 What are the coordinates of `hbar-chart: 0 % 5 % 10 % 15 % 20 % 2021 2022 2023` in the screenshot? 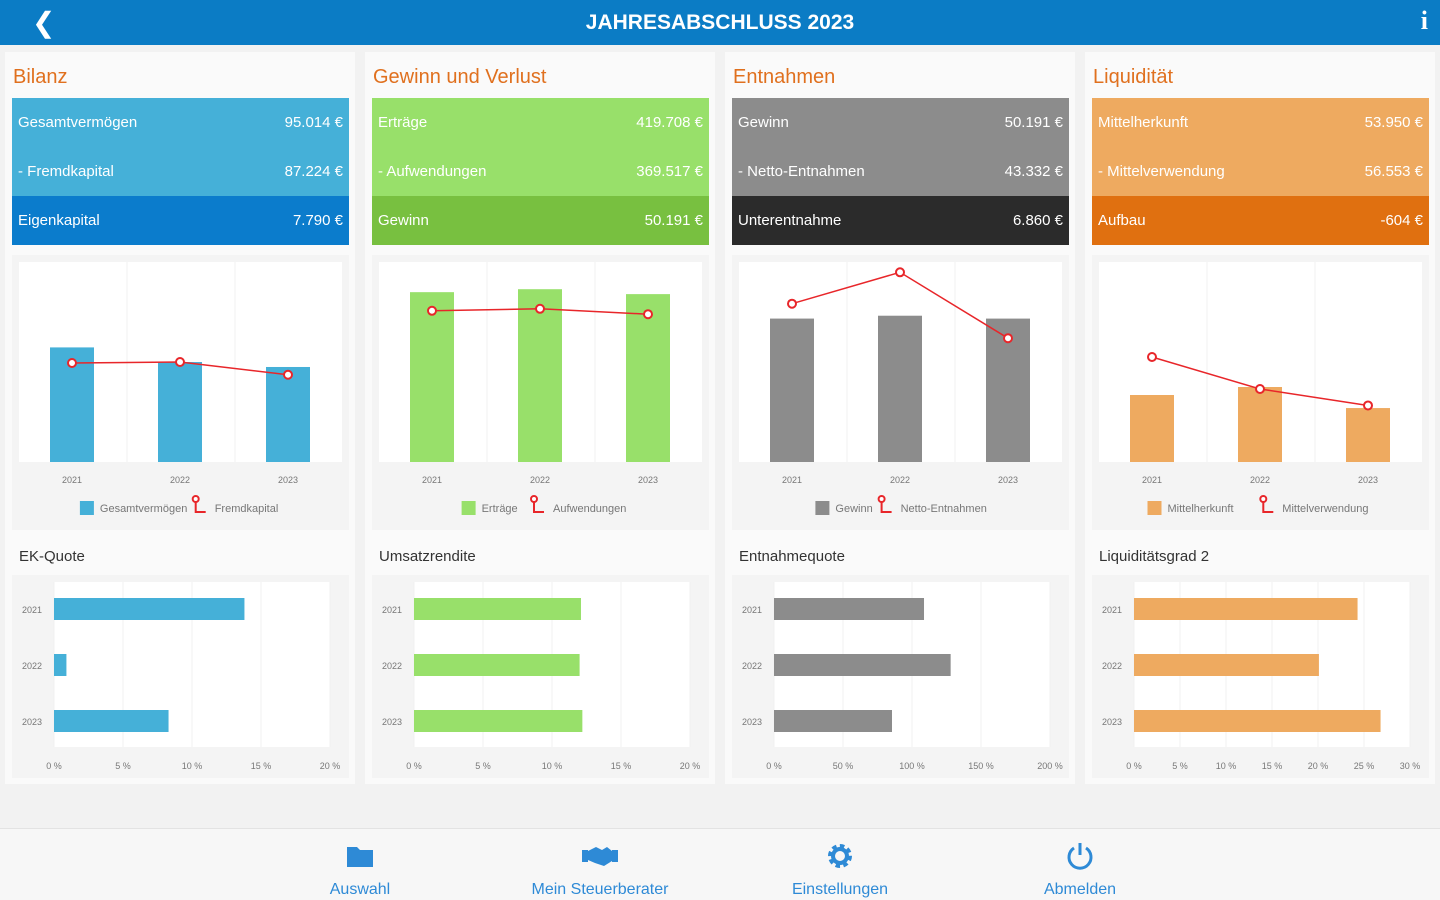 It's located at (180, 676).